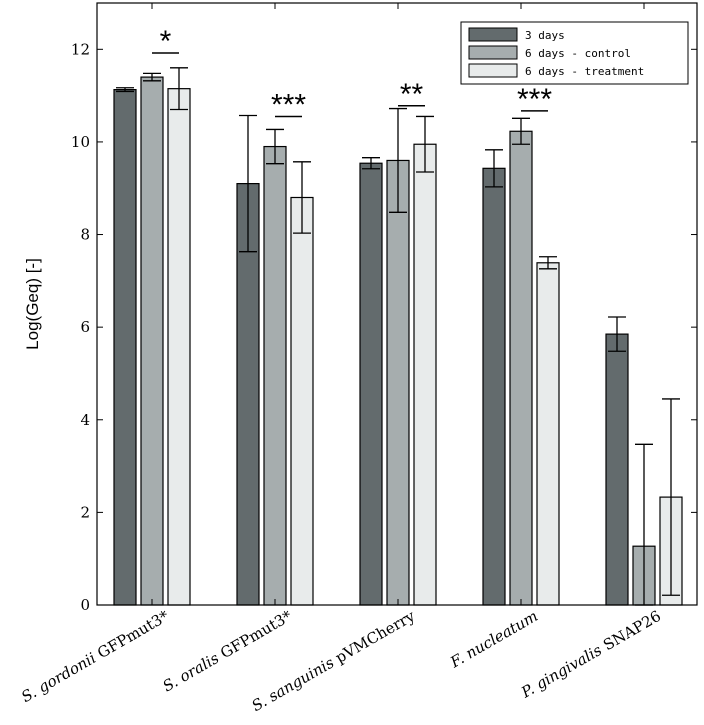  I want to click on x-category-label: S. gordonii GFPmut3*, so click(95, 656).